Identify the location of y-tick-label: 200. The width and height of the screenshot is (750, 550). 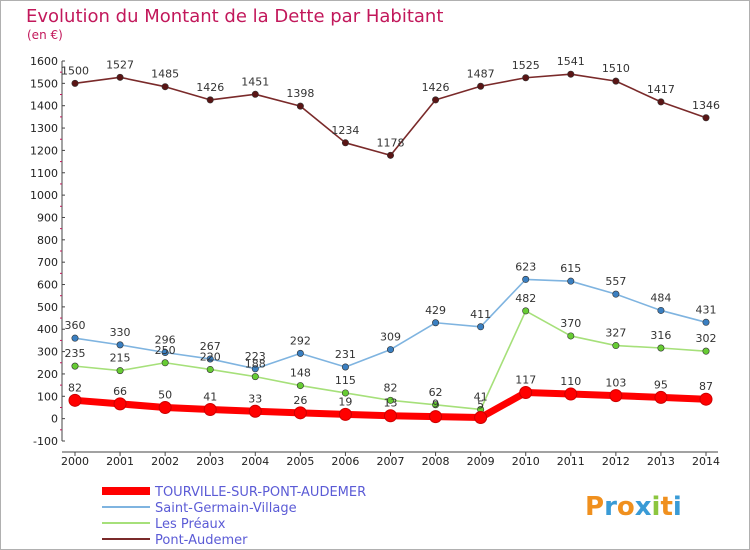
(47, 374).